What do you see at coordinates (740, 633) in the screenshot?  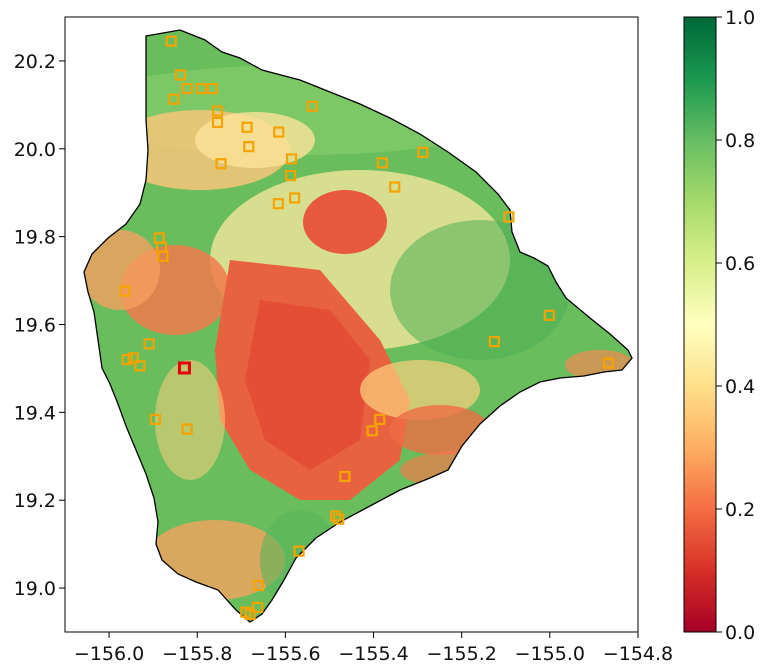 I see `colorbar-tick-label: 0.0` at bounding box center [740, 633].